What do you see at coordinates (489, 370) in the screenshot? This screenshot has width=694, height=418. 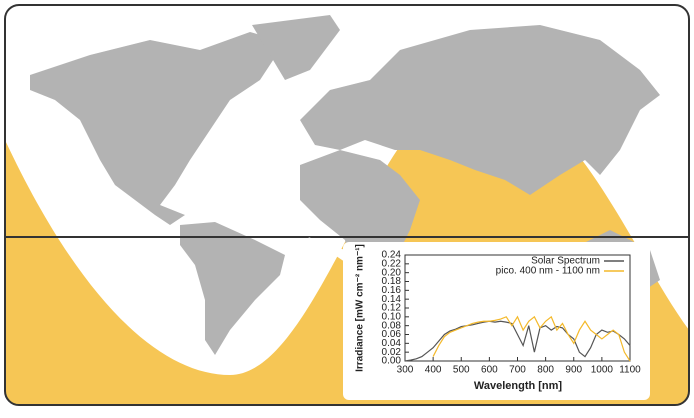 I see `x-tick-label: 600` at bounding box center [489, 370].